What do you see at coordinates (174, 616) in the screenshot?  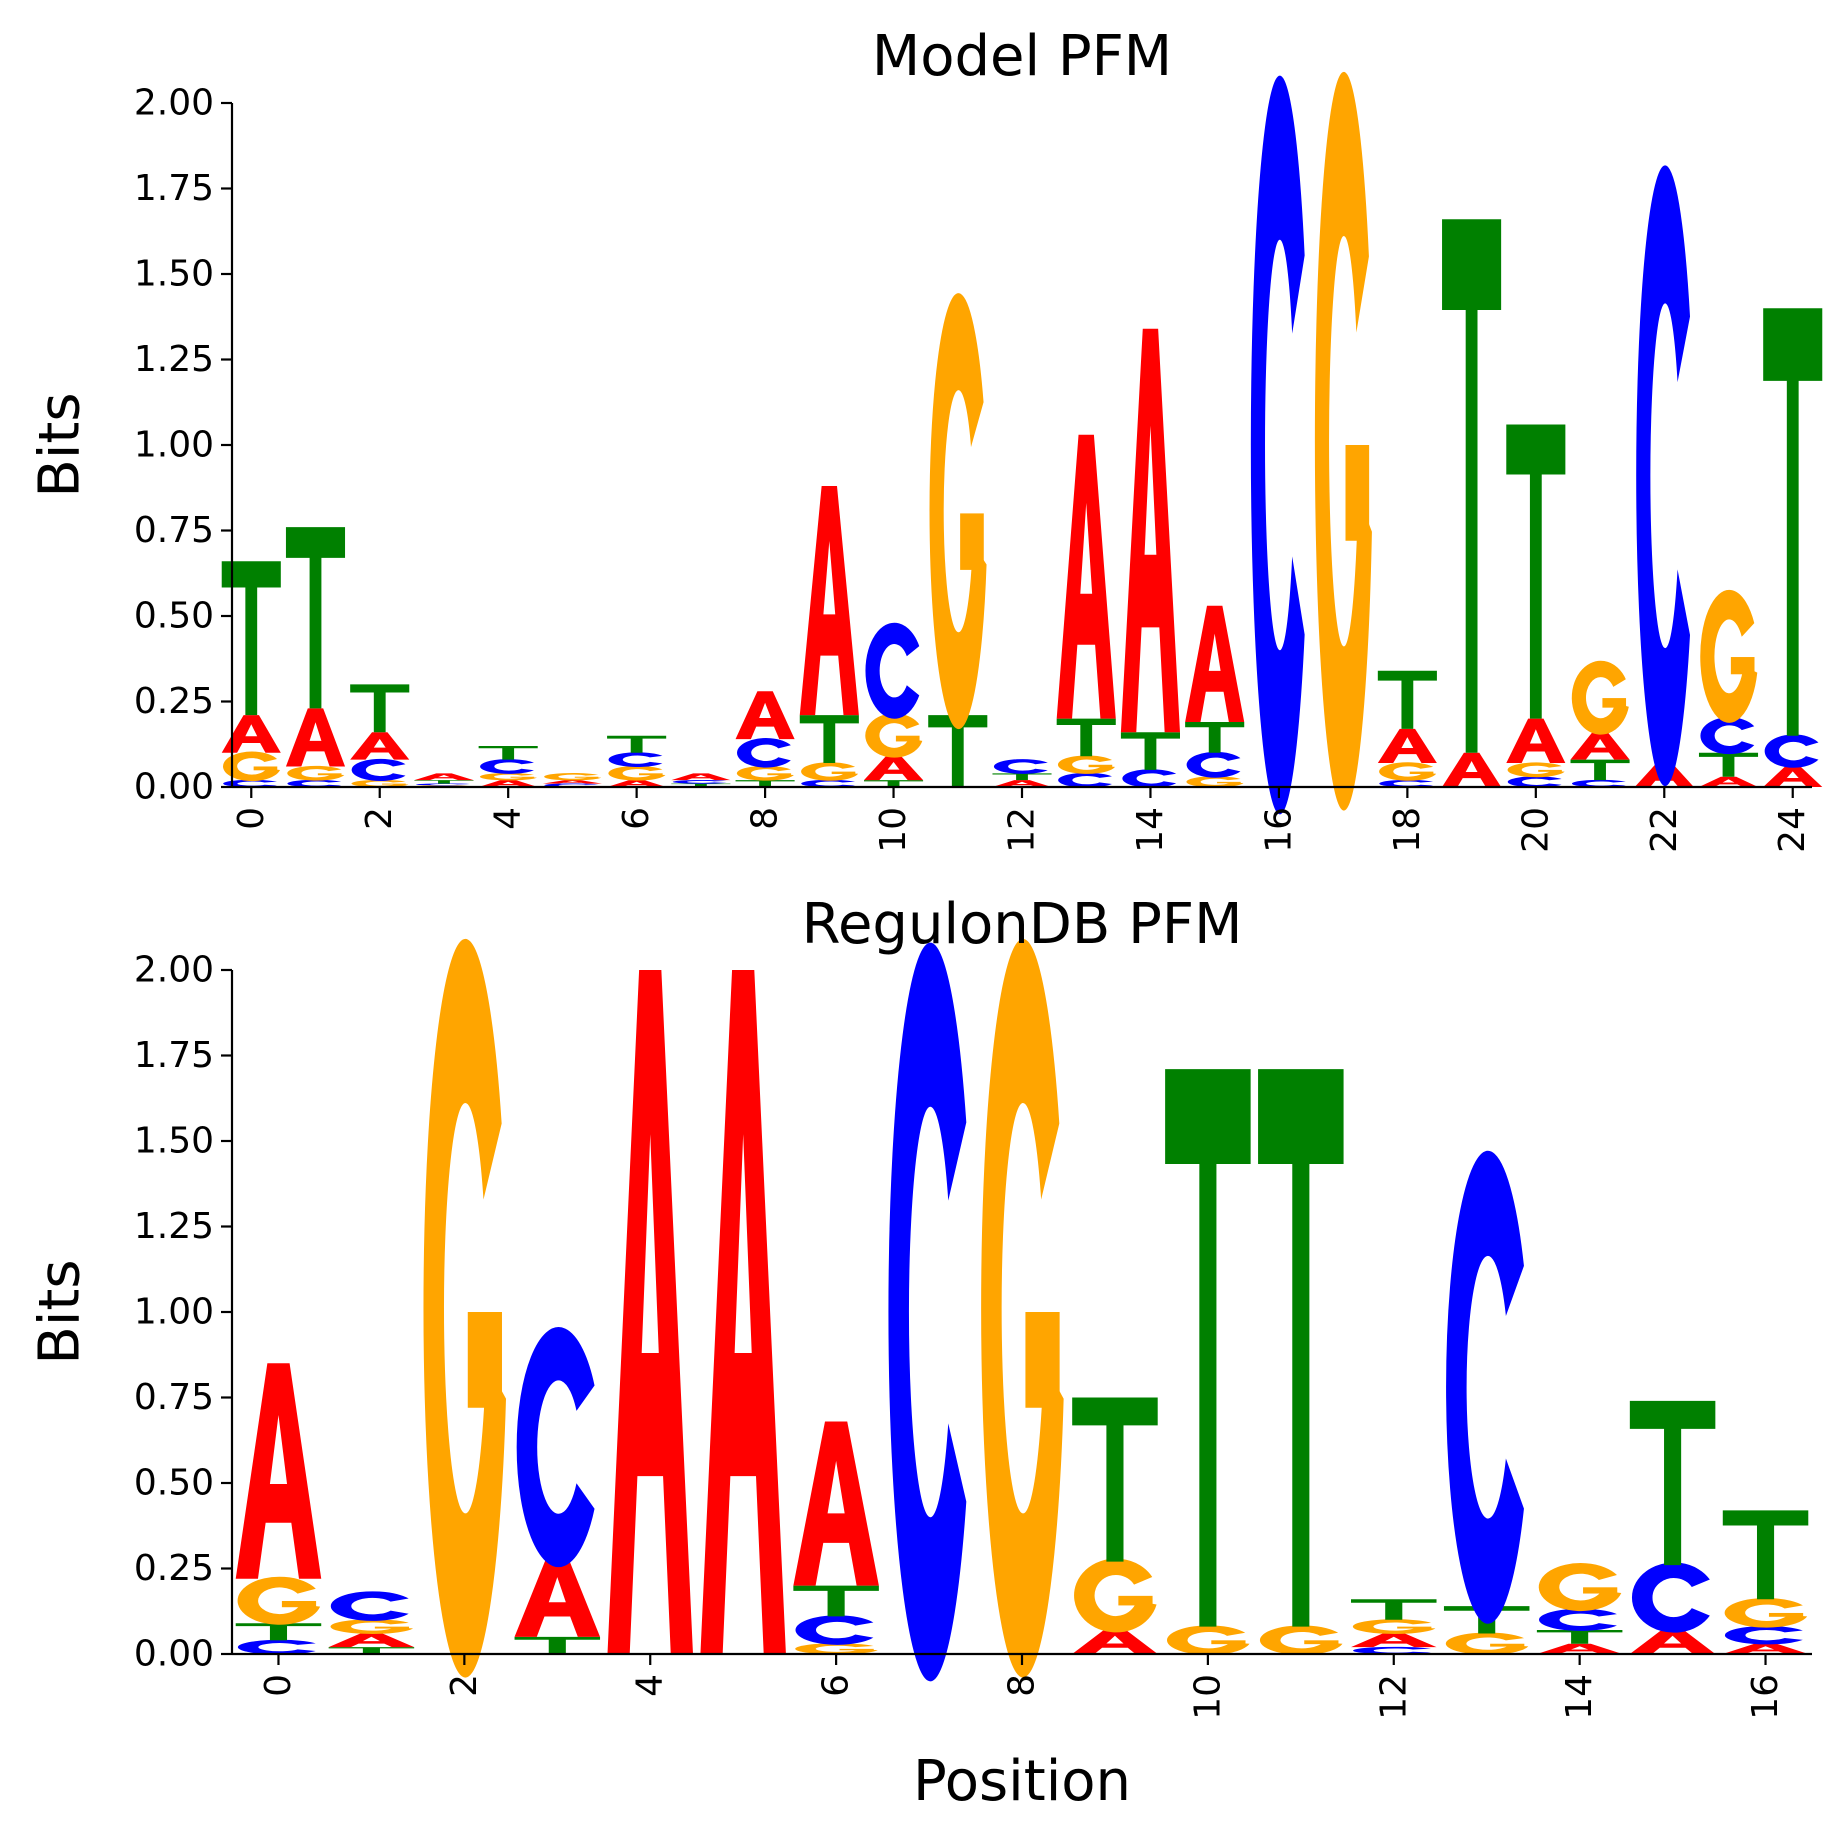 I see `y-tick-label: 0.50` at bounding box center [174, 616].